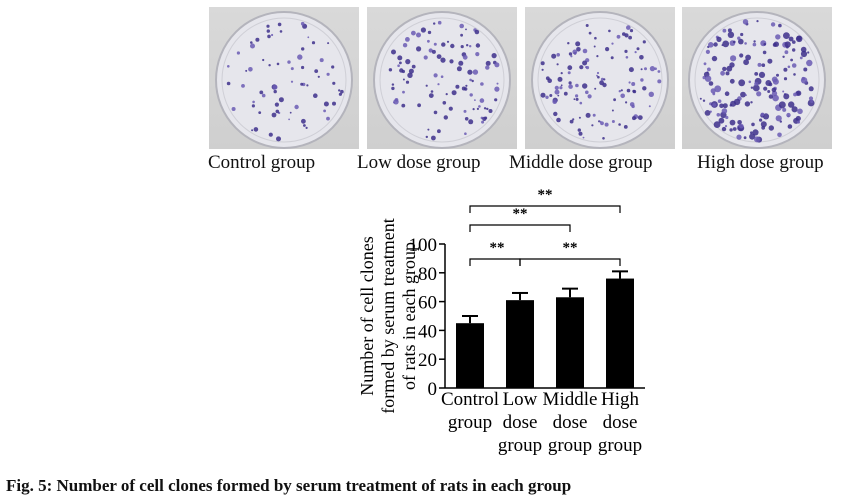 The width and height of the screenshot is (847, 500). I want to click on y-tick-label: 80, so click(427, 274).